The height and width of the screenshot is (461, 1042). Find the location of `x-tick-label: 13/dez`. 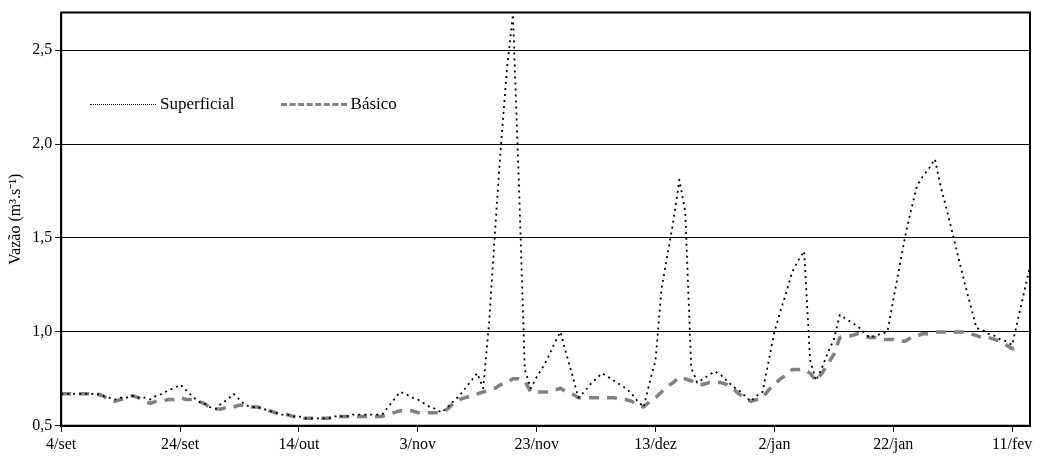

x-tick-label: 13/dez is located at coordinates (655, 443).